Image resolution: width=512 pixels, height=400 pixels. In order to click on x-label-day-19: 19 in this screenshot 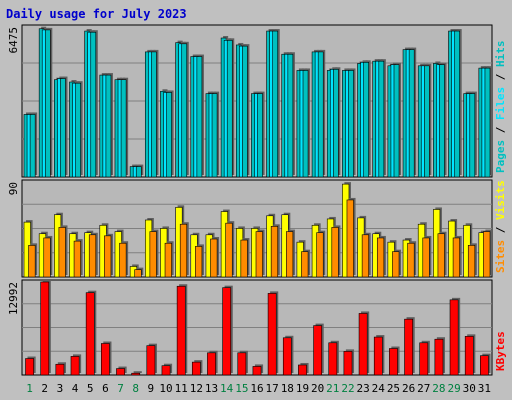, I will do `click(302, 388)`.